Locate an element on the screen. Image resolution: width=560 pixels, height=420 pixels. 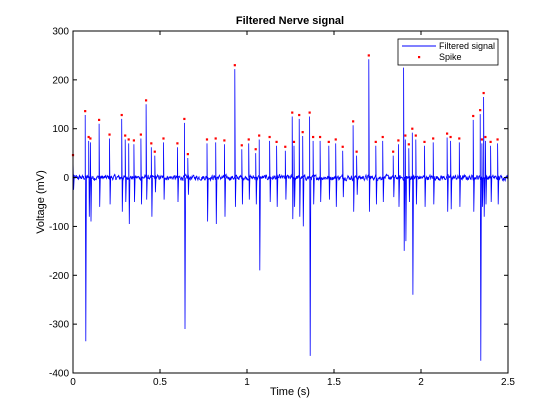
y-tick-label: 0 is located at coordinates (66, 178).